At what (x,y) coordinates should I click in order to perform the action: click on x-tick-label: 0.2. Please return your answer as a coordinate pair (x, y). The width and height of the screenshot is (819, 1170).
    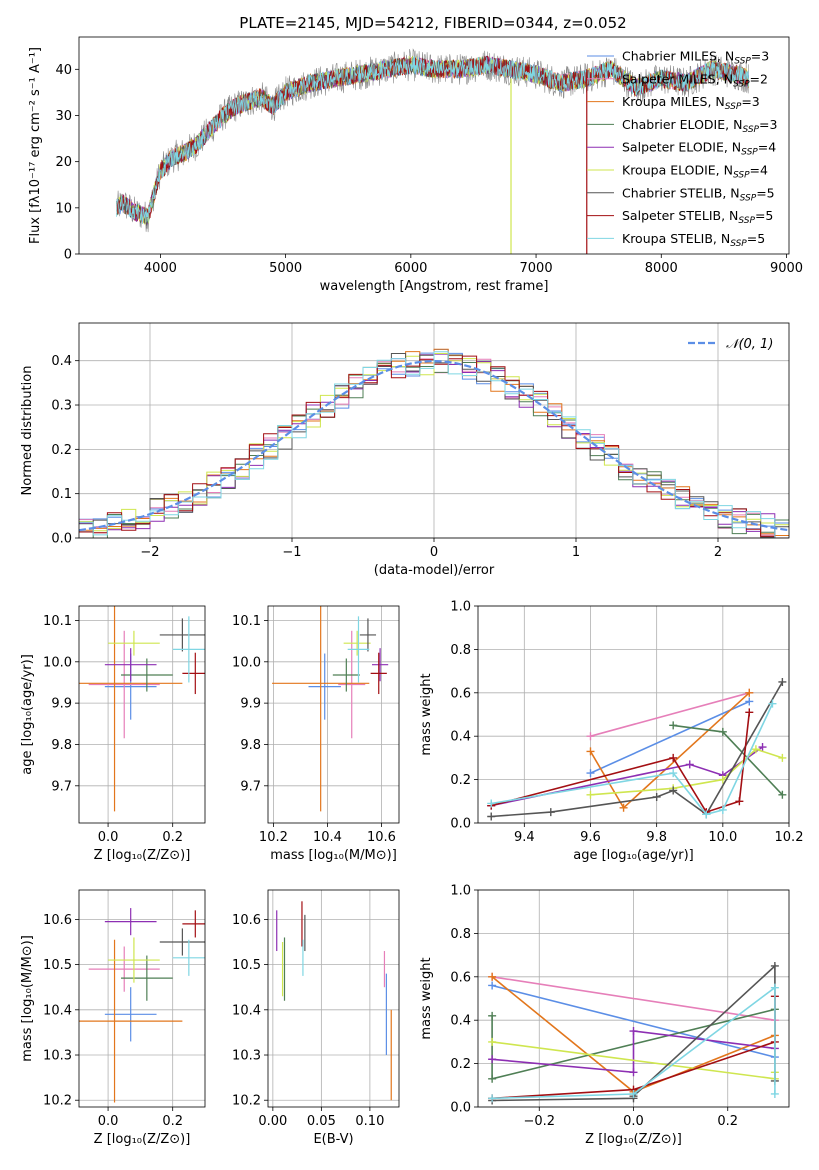
    Looking at the image, I should click on (727, 1121).